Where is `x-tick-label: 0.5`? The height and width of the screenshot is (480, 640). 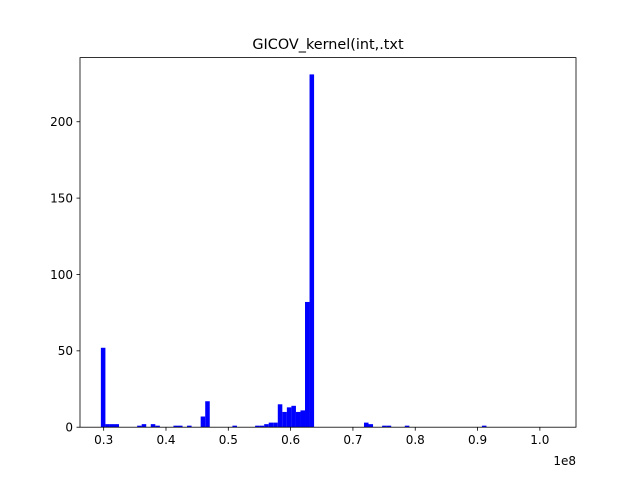 x-tick-label: 0.5 is located at coordinates (228, 440).